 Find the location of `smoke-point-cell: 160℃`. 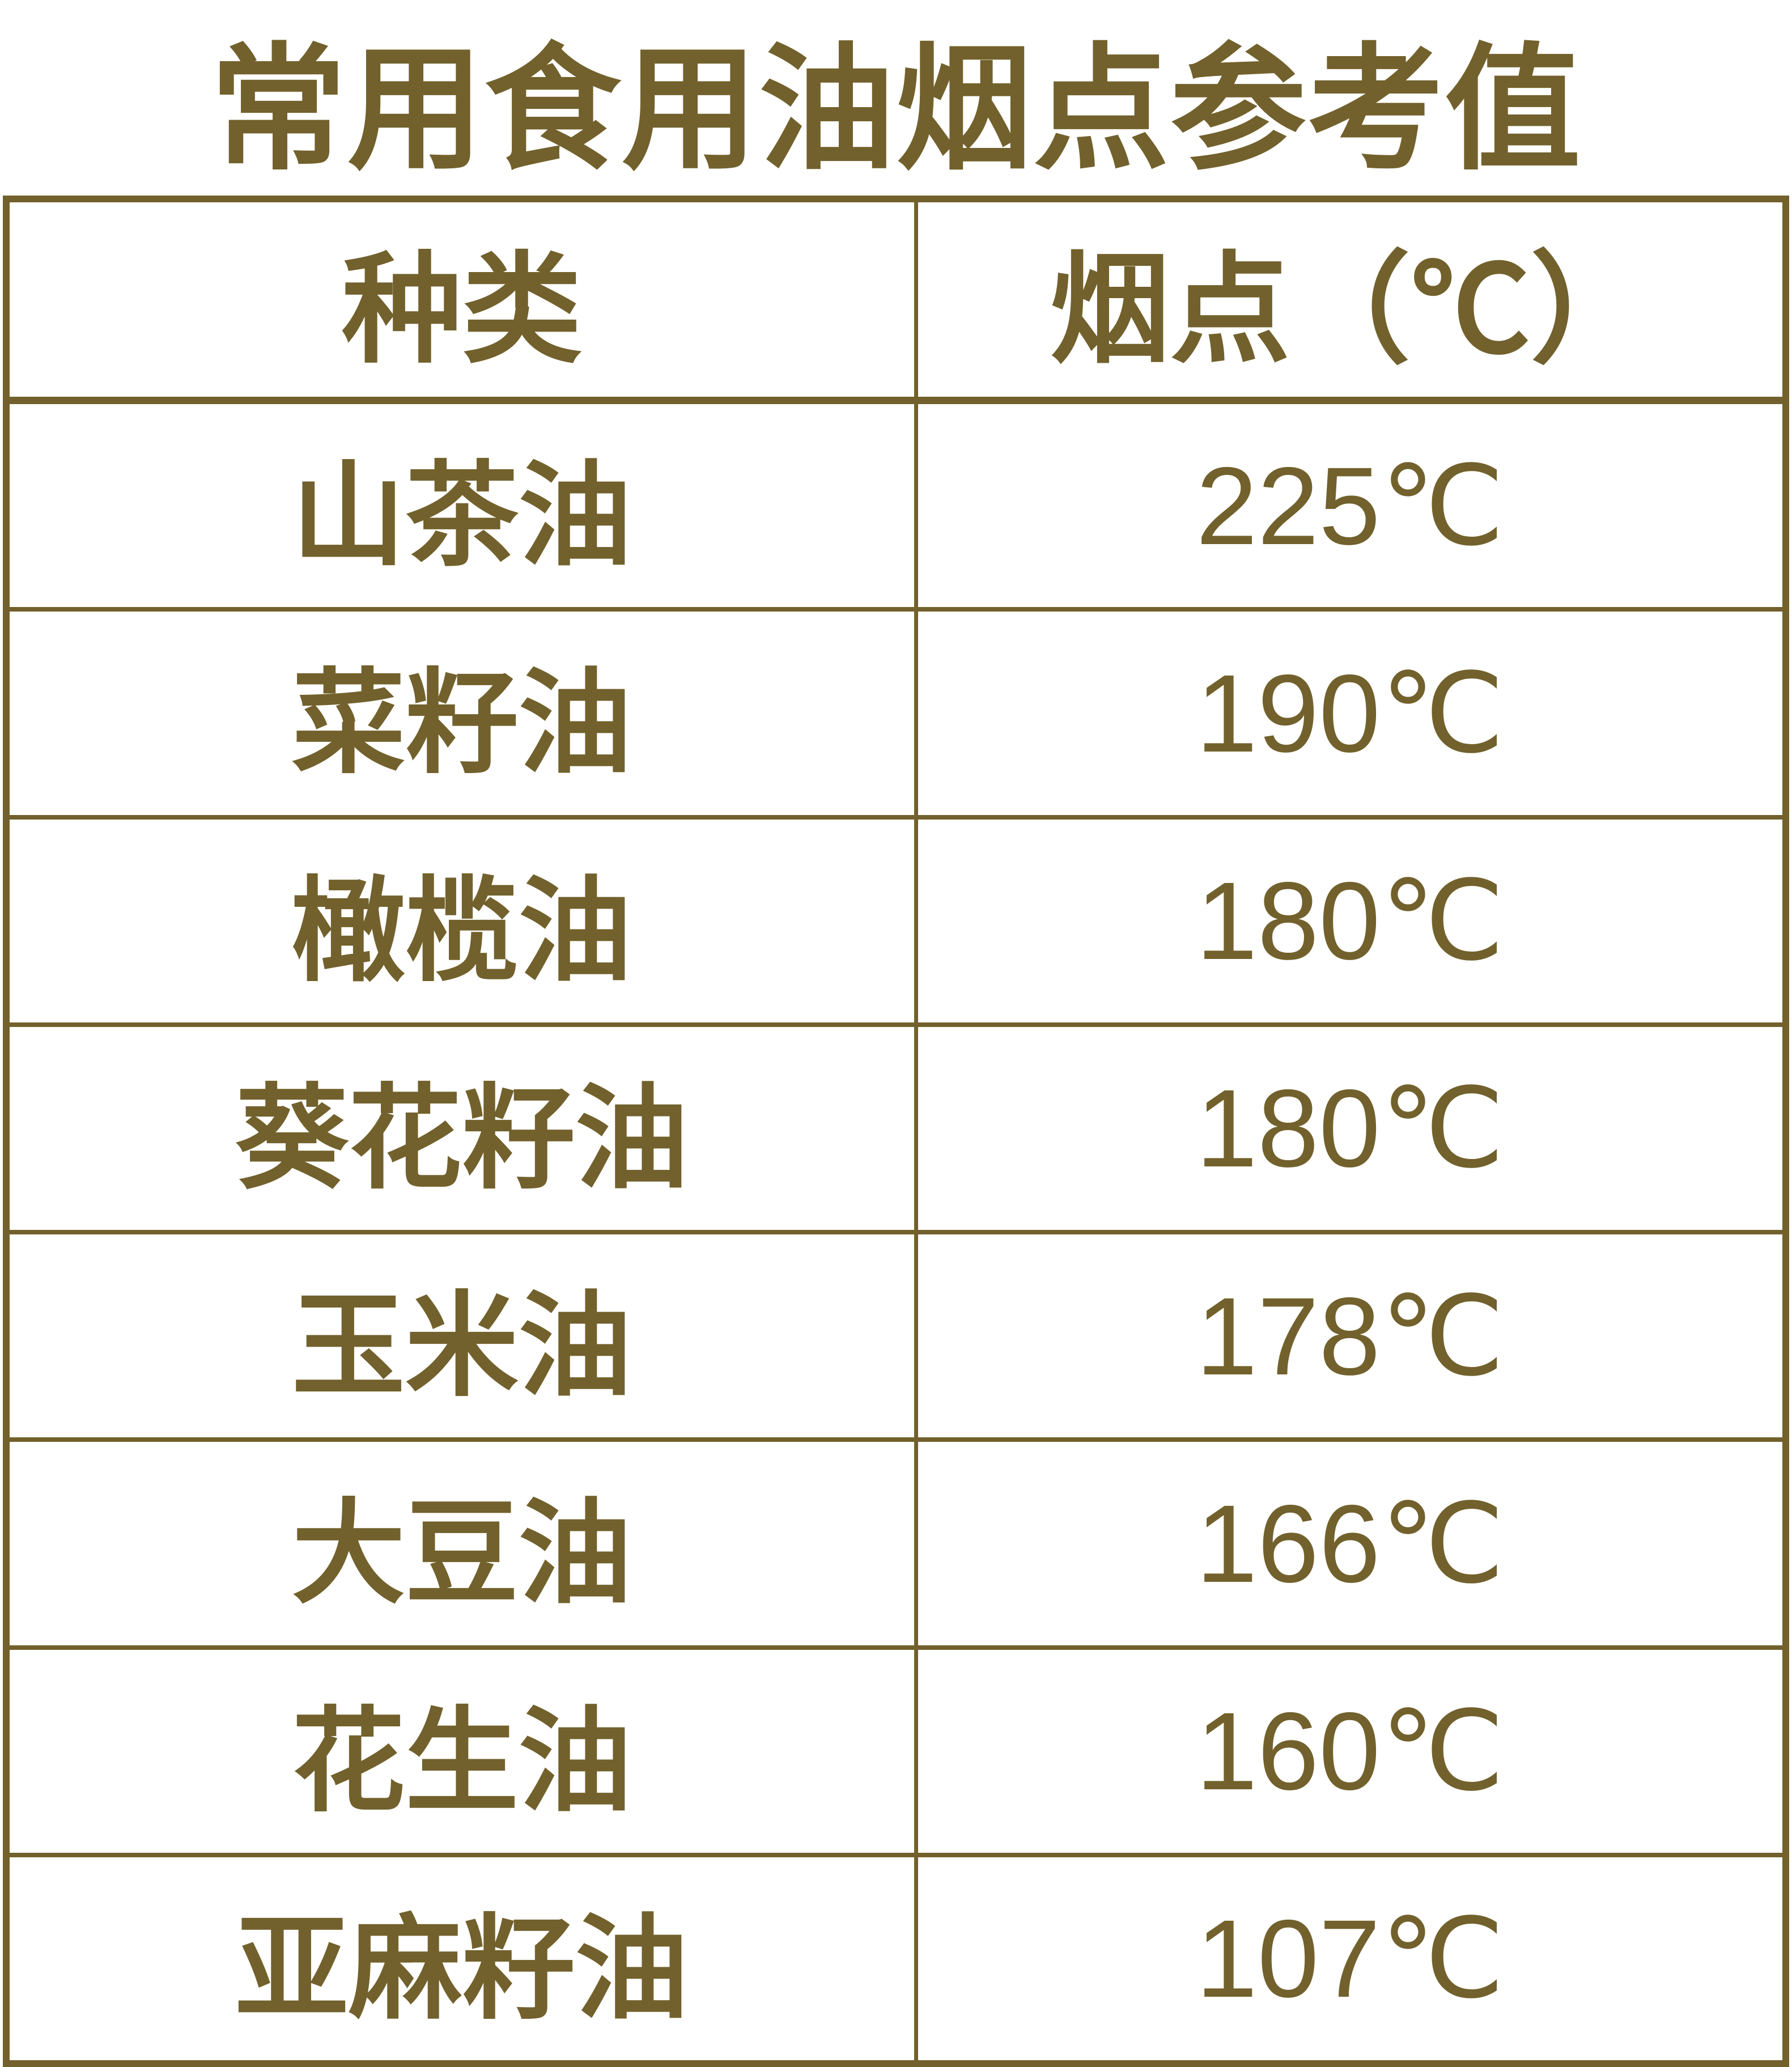

smoke-point-cell: 160℃ is located at coordinates (1350, 1752).